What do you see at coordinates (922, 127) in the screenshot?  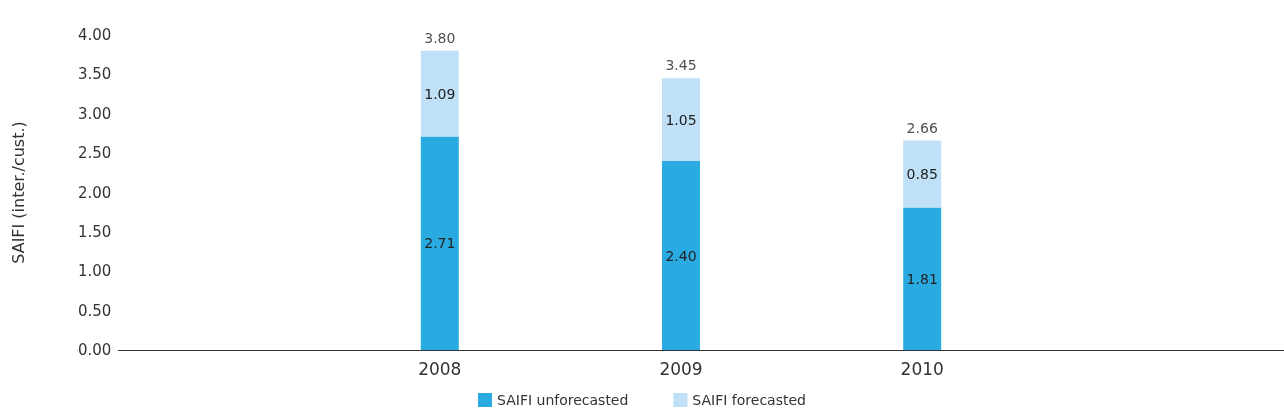 I see `total-label: 2.66` at bounding box center [922, 127].